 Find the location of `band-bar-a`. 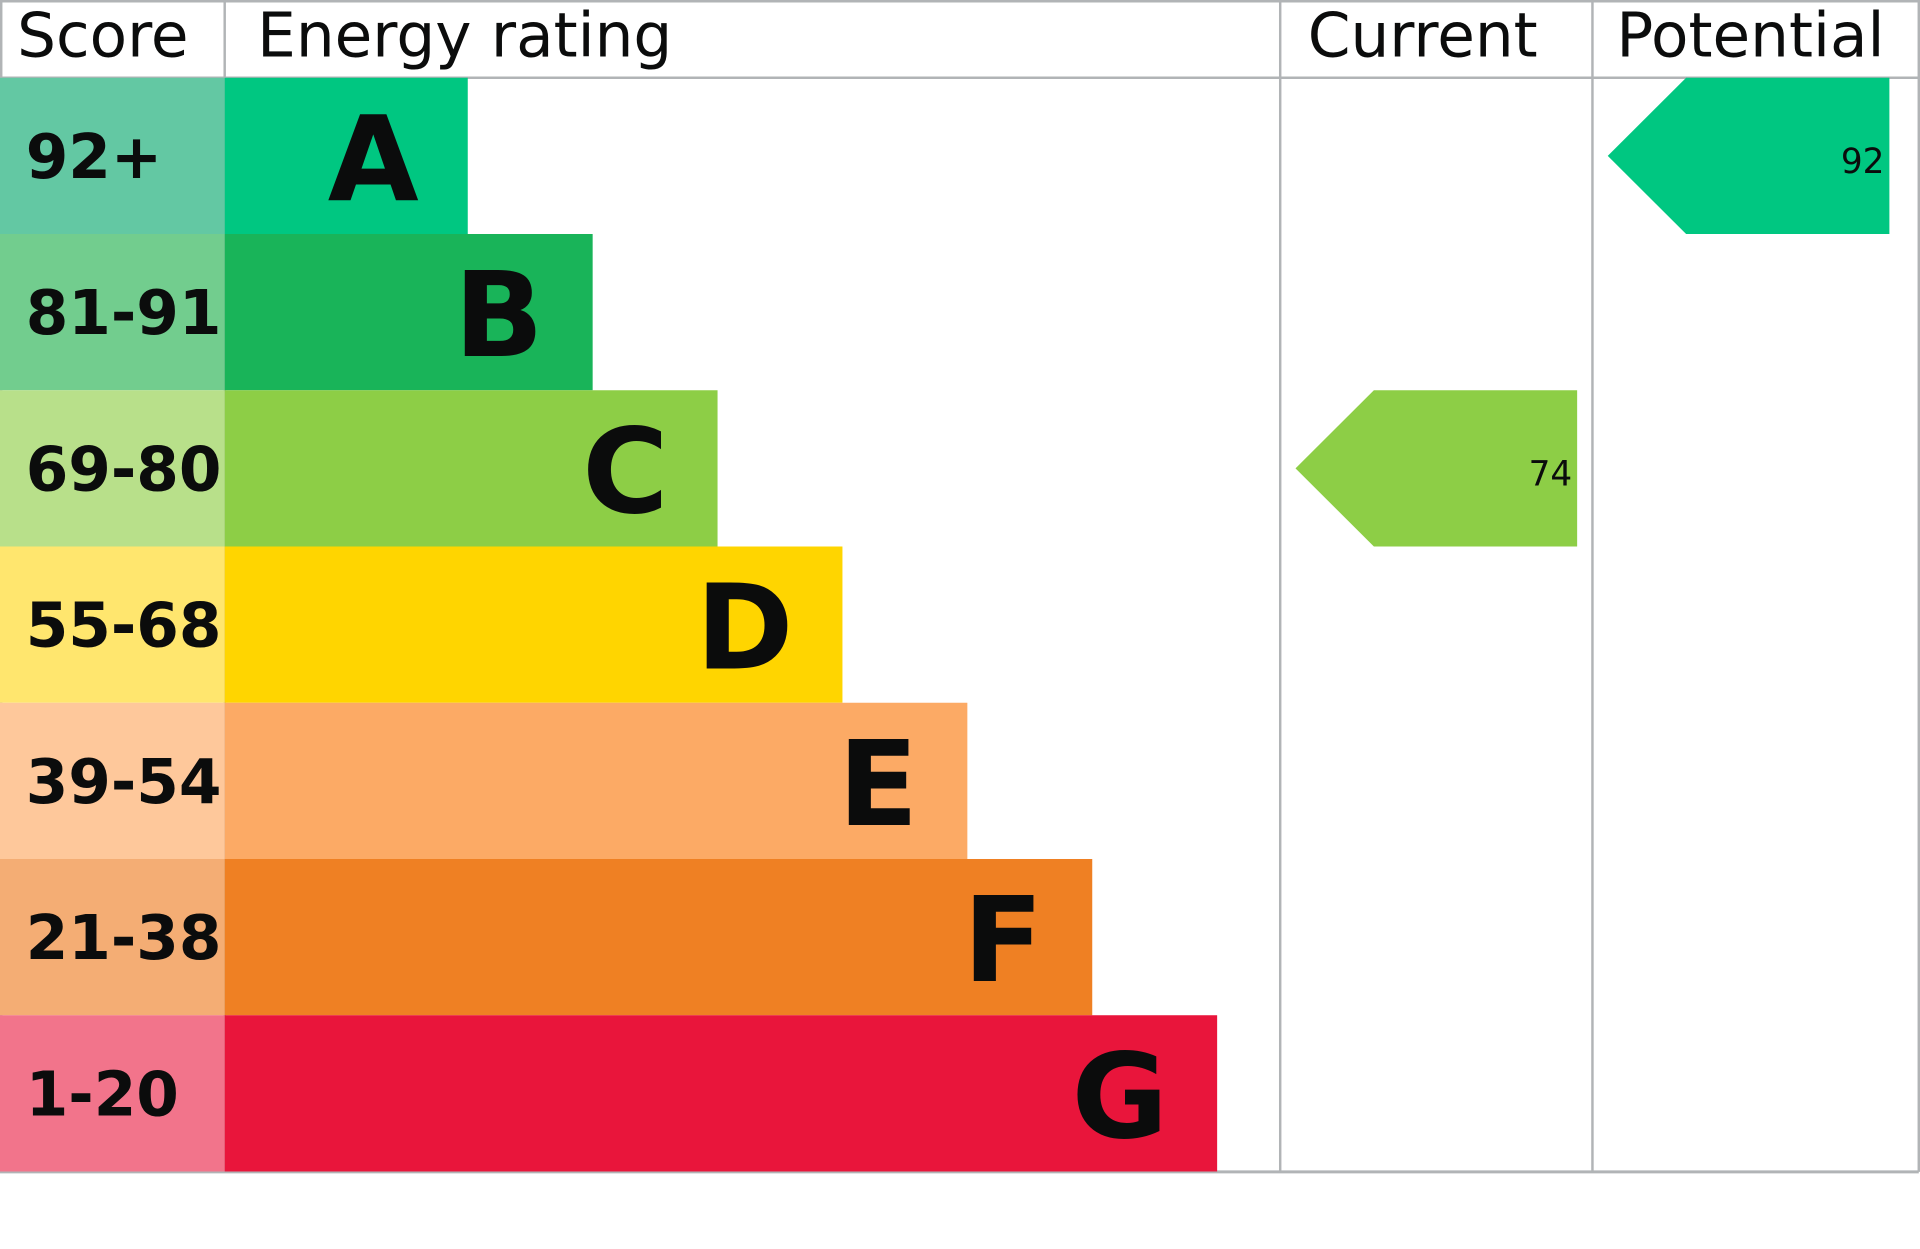

band-bar-a is located at coordinates (346, 156).